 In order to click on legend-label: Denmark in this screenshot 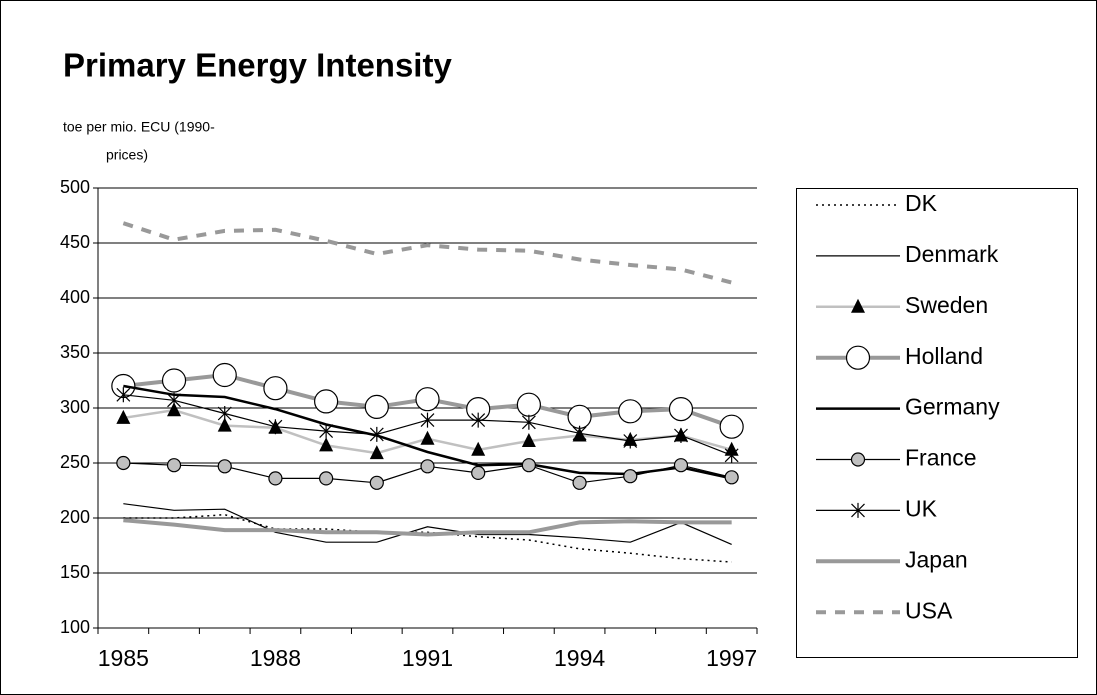, I will do `click(952, 254)`.